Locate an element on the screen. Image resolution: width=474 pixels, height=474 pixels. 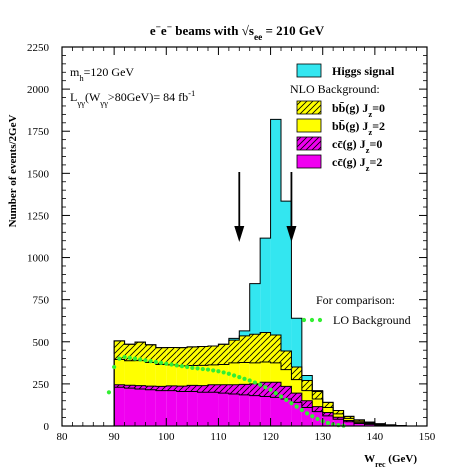
legend-ccbar-jz0-label: cc̄(g) Jz=0 is located at coordinates (357, 146).